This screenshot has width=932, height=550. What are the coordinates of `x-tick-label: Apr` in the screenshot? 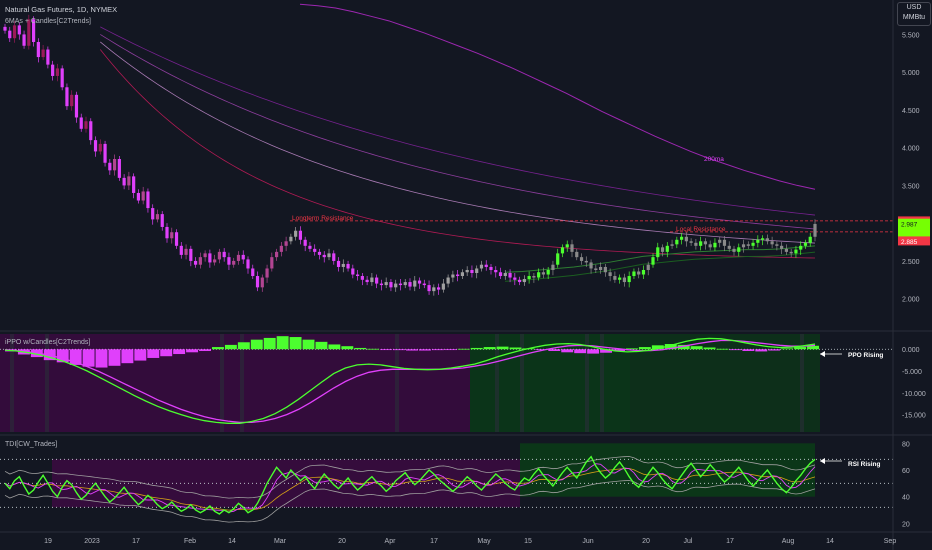 It's located at (391, 541).